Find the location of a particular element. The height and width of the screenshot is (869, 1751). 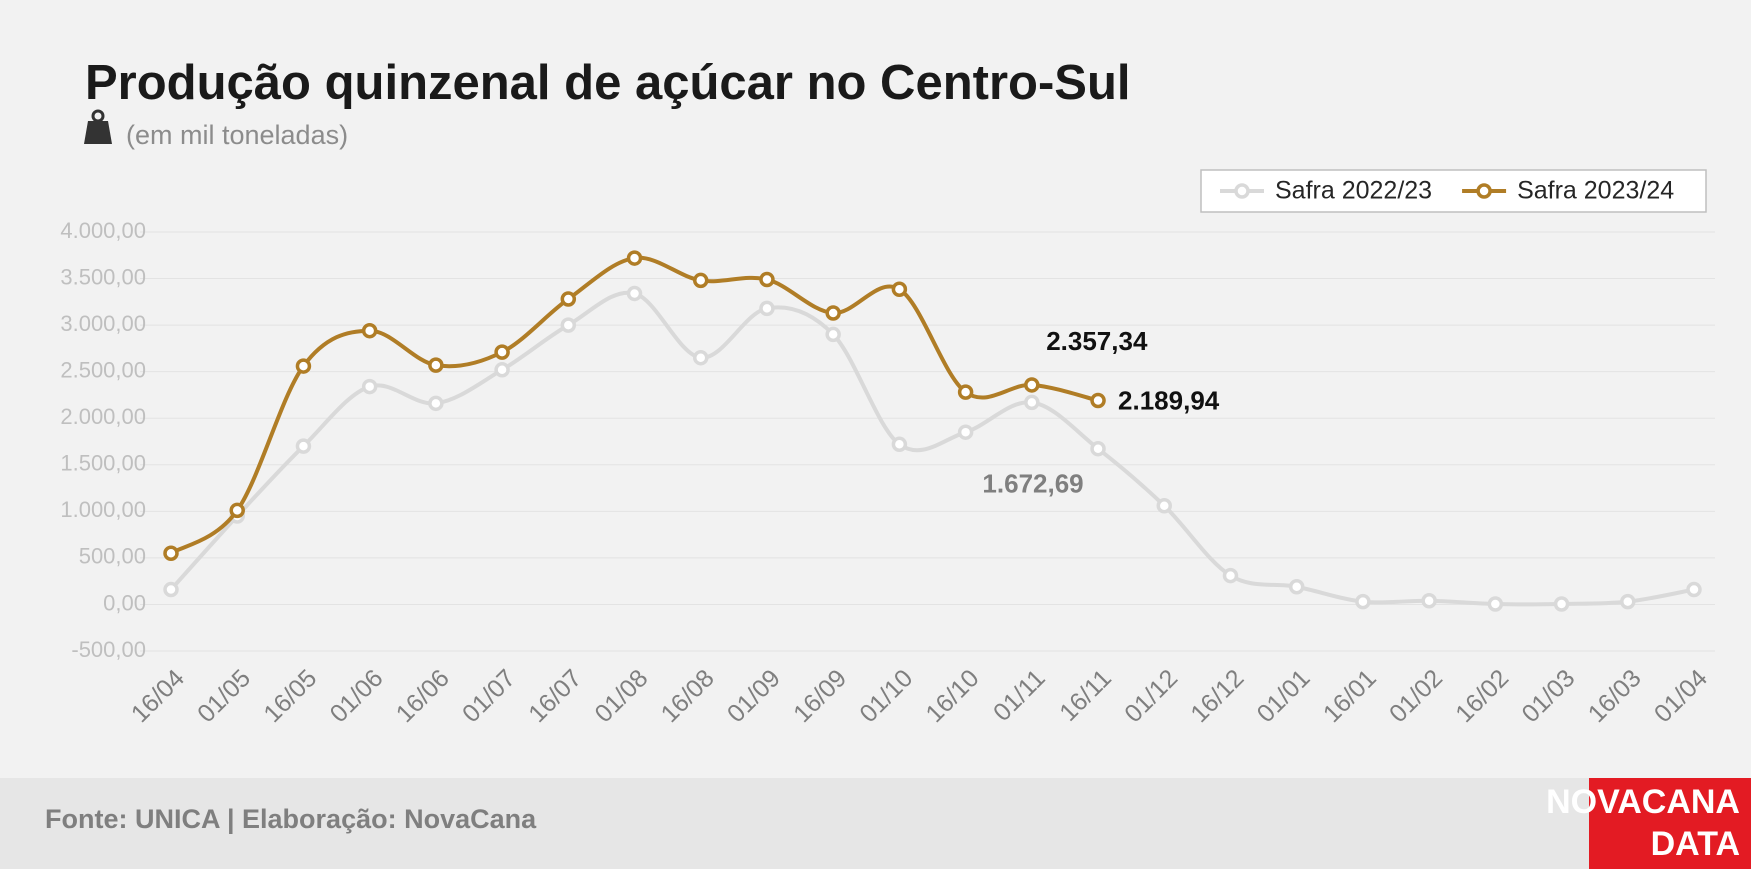

source: Fonte: UNICA | Elaboração: NovaCana is located at coordinates (291, 819).